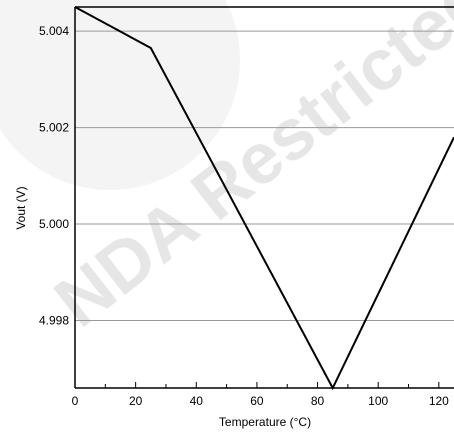  I want to click on x-tick-label: 40, so click(197, 401).